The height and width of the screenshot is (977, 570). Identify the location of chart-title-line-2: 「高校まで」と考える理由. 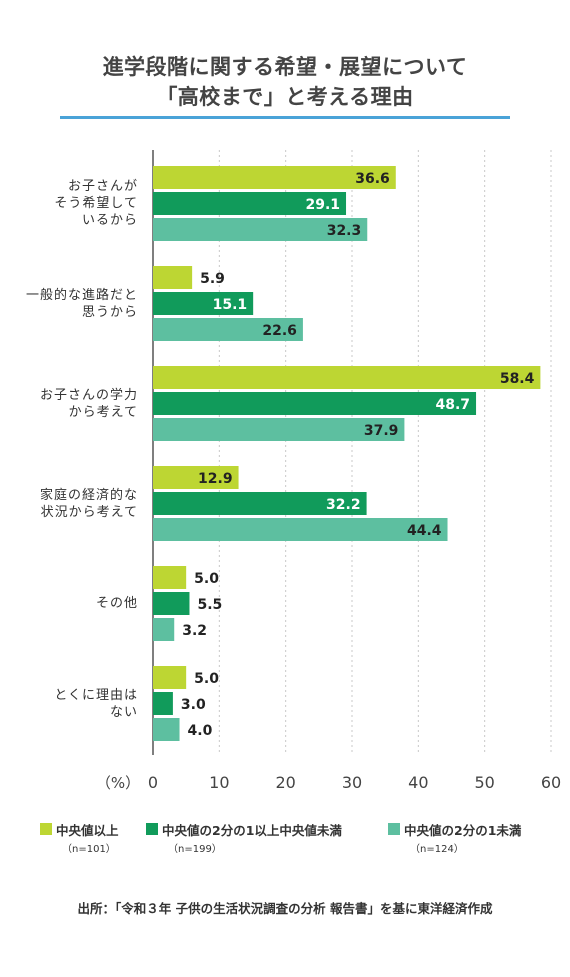
(285, 97).